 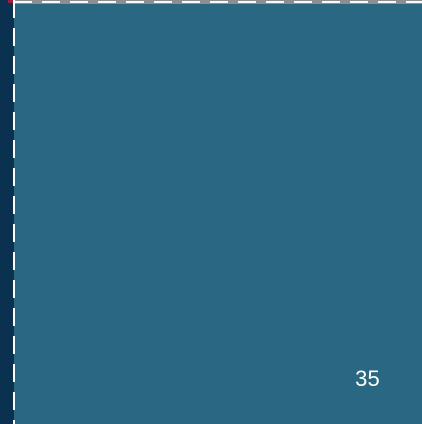 I want to click on left-dashed-guide, so click(x=14, y=212).